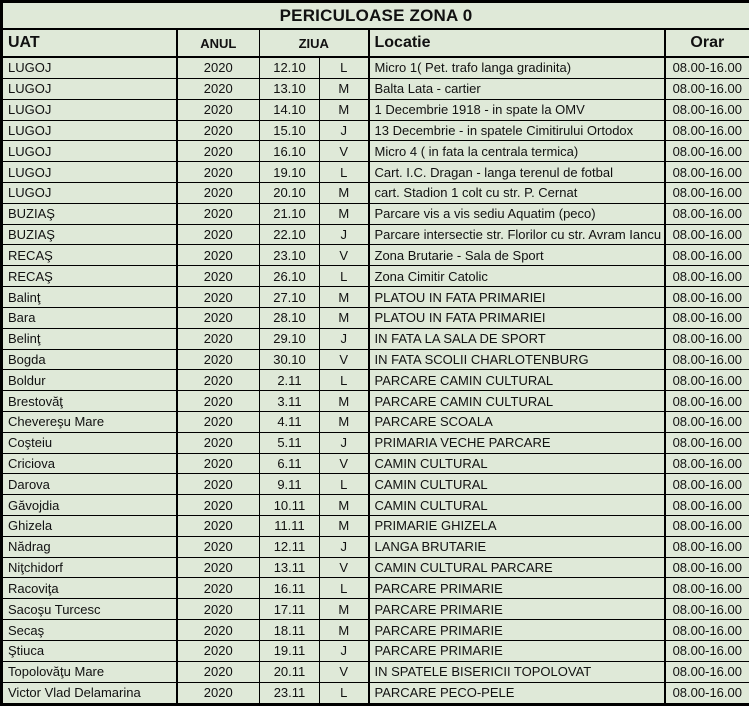 The image size is (749, 706). What do you see at coordinates (289, 255) in the screenshot?
I see `cell-ziua-data: 23.10` at bounding box center [289, 255].